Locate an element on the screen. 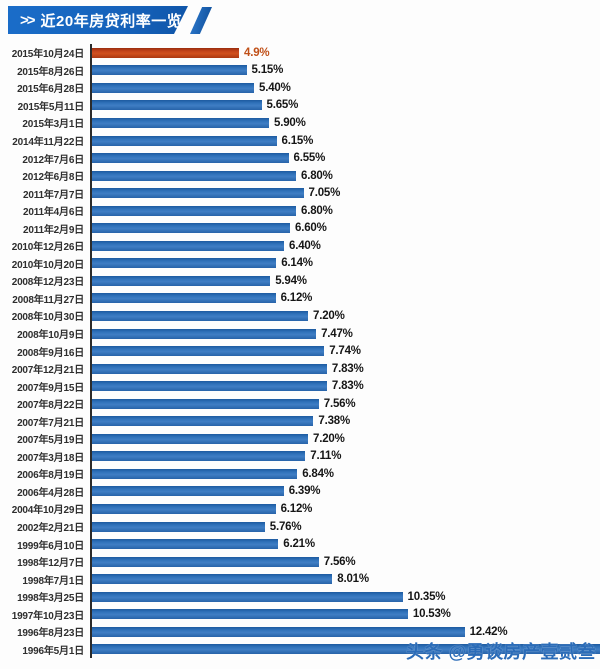 This screenshot has width=600, height=669. bar-track: 6.39% is located at coordinates (345, 491).